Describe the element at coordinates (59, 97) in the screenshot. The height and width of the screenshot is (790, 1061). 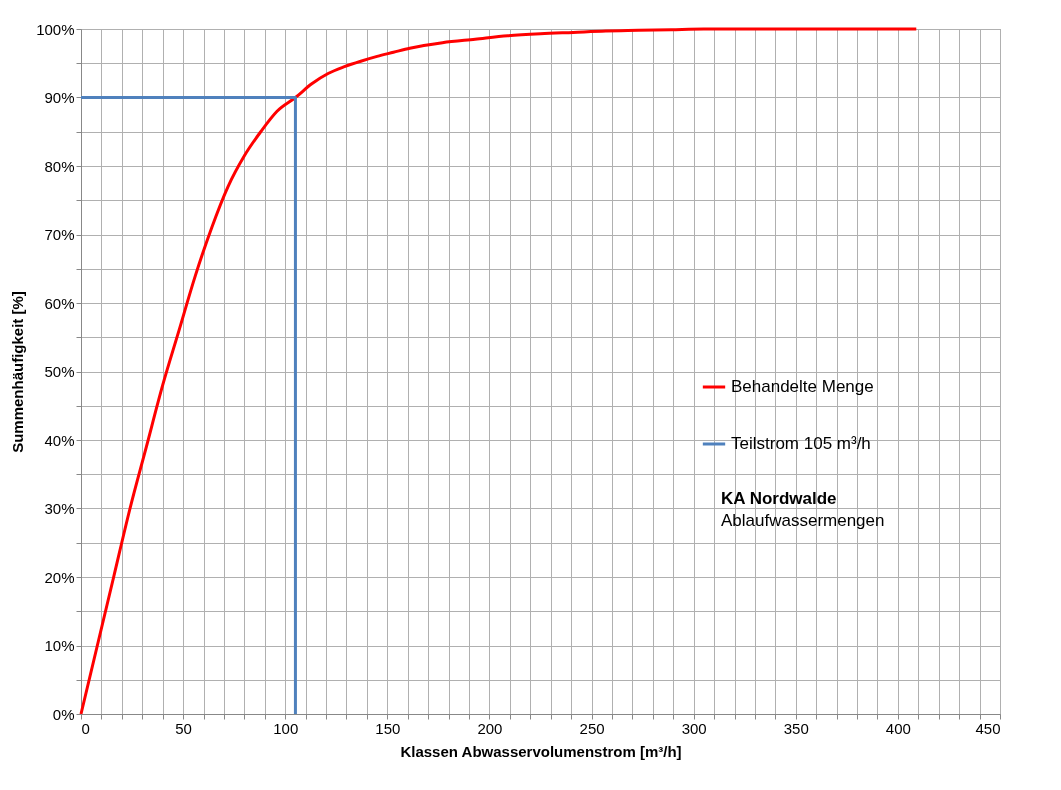
I see `y-tick-label: 90%` at that location.